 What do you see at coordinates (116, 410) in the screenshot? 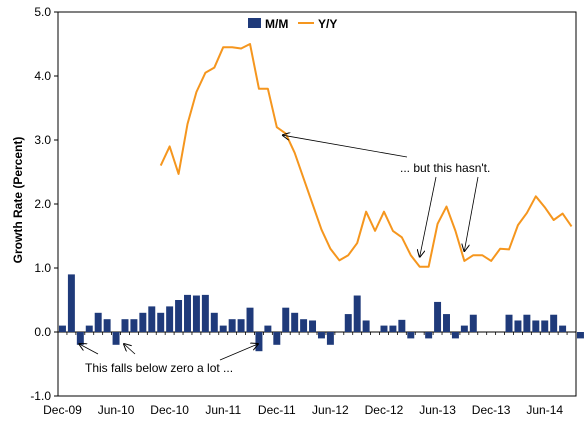
I see `x-tick-label: Jun-10` at bounding box center [116, 410].